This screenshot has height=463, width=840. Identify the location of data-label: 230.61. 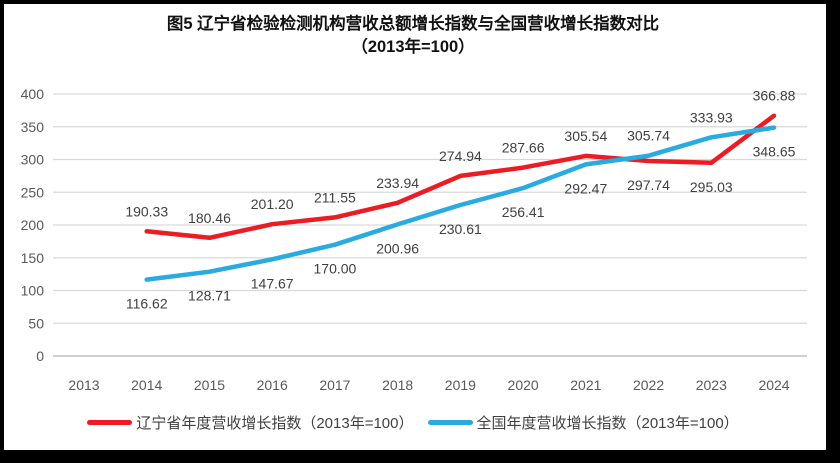
(460, 229).